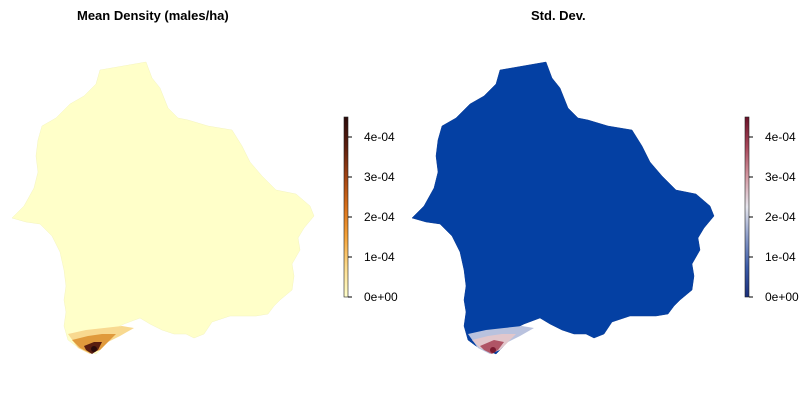 The width and height of the screenshot is (800, 400). I want to click on panel-title-std-dev: Std. Dev., so click(558, 15).